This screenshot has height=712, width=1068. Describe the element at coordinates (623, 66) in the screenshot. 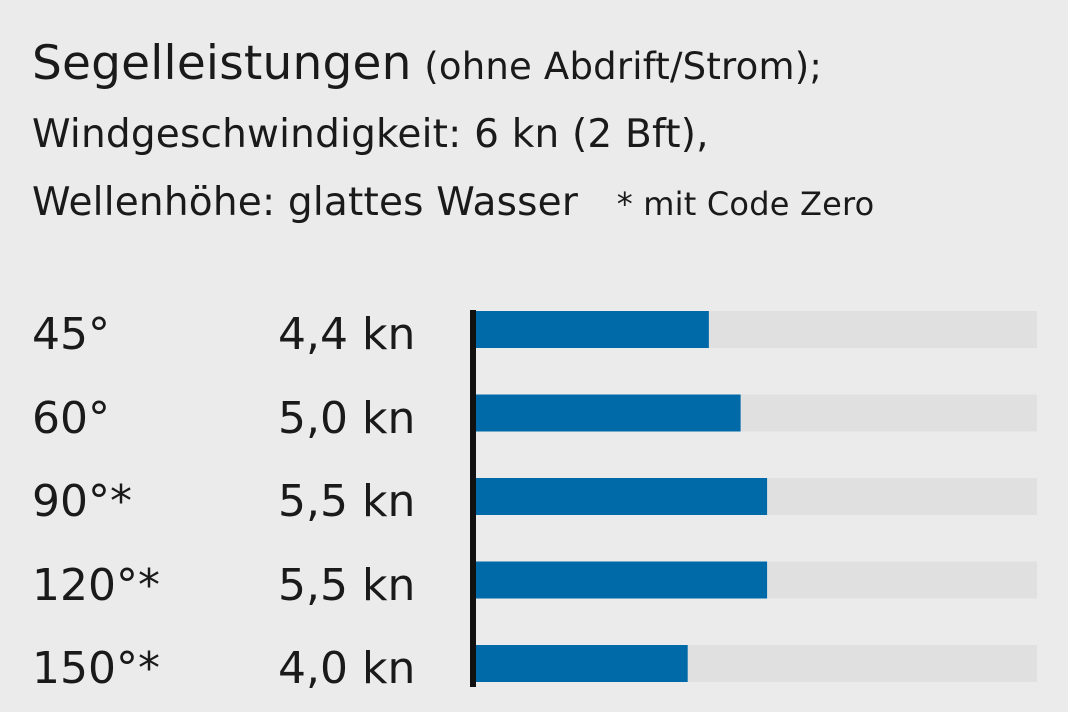

I see `chart-subtitle: (ohne Abdrift/Strom);` at that location.